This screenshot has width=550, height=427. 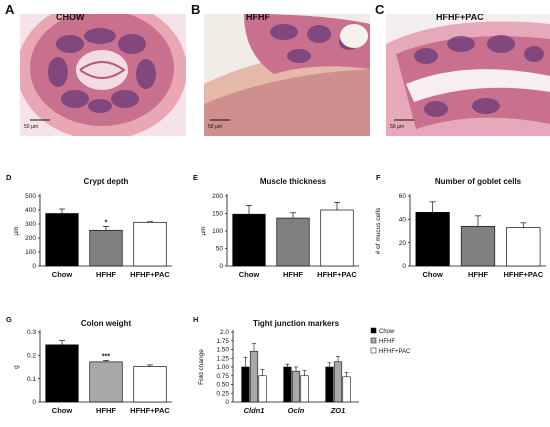 I want to click on panel-letter-b: B, so click(x=196, y=9).